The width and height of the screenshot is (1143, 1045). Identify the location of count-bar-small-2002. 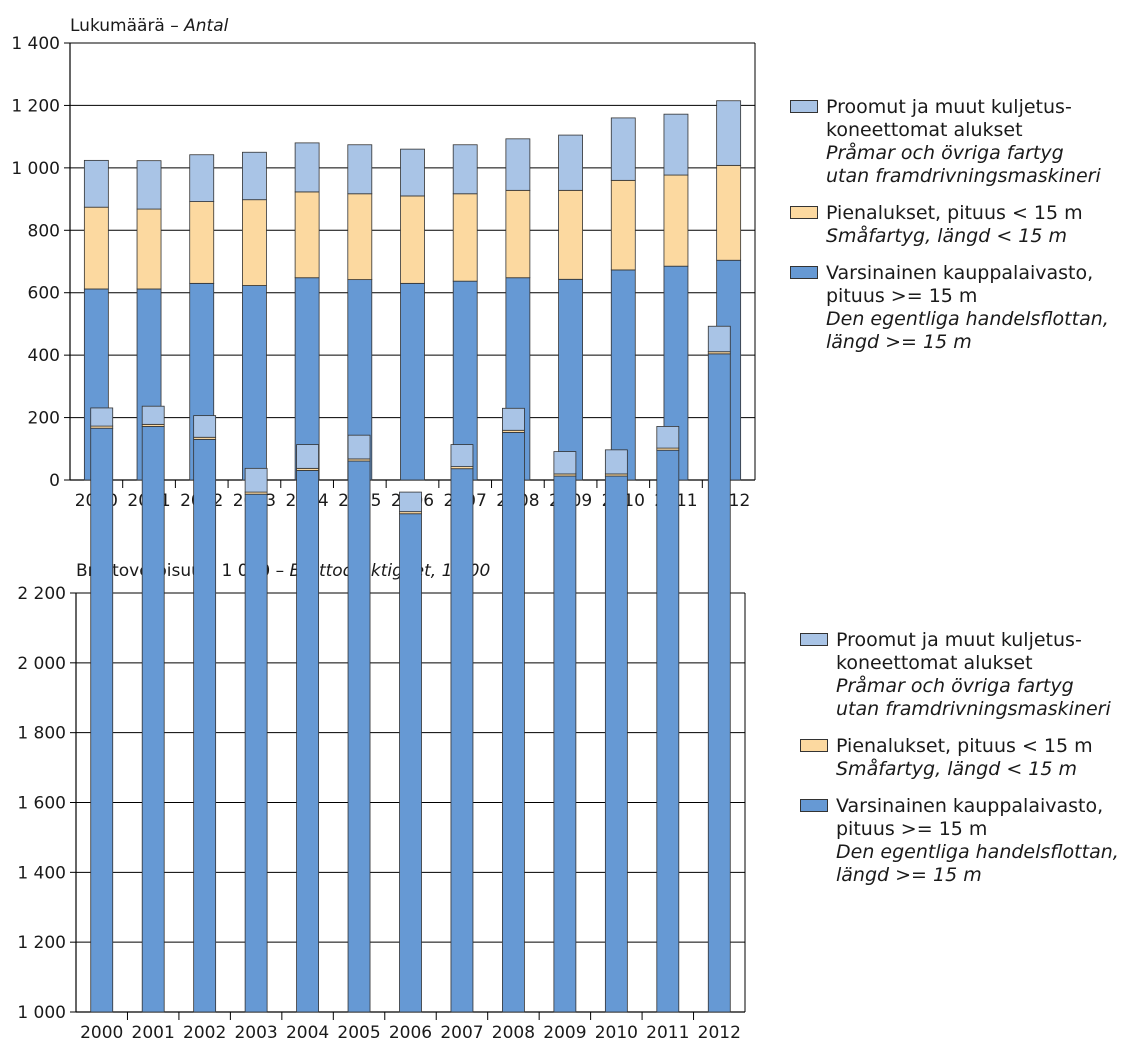
(202, 242).